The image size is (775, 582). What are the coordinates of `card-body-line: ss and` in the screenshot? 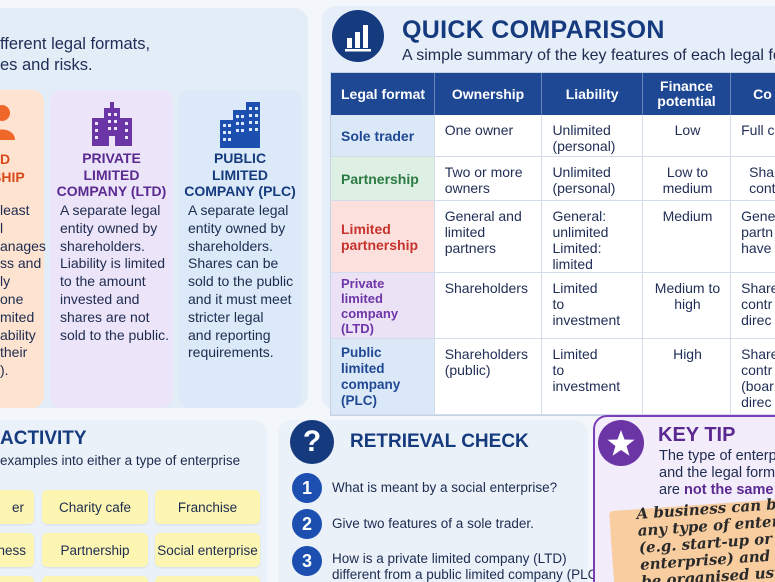 It's located at (21, 263).